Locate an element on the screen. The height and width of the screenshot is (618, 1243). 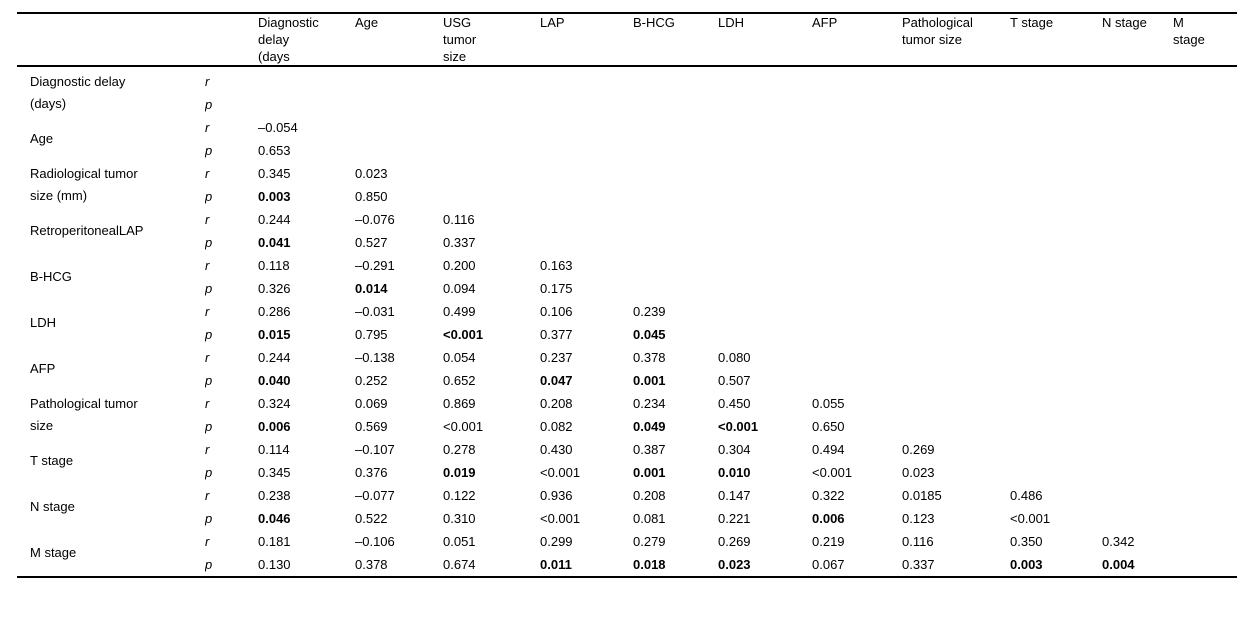
r-value-cell: 0.023 is located at coordinates (371, 173).